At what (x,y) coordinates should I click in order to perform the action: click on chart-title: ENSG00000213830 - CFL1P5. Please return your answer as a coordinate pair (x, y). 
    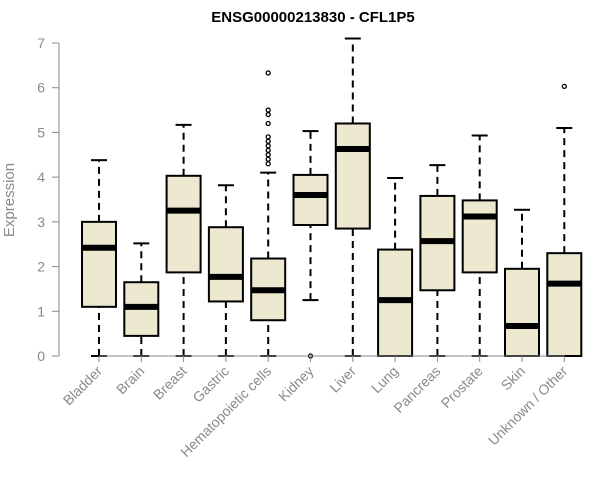
    Looking at the image, I should click on (312, 17).